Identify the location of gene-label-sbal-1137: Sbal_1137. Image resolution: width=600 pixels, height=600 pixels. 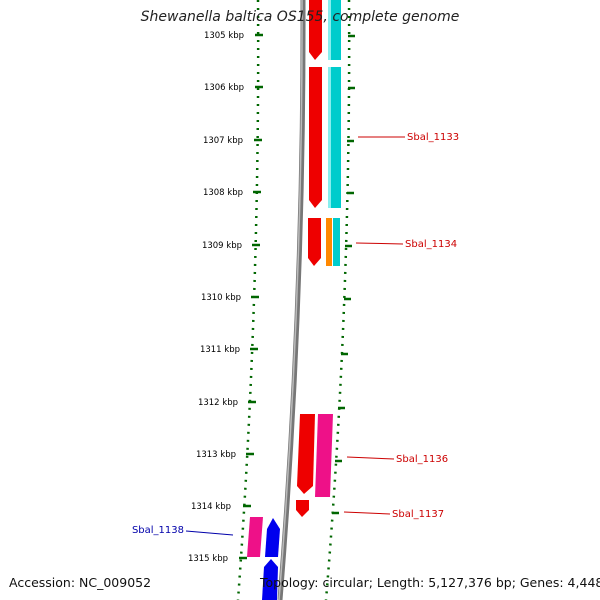
(418, 514).